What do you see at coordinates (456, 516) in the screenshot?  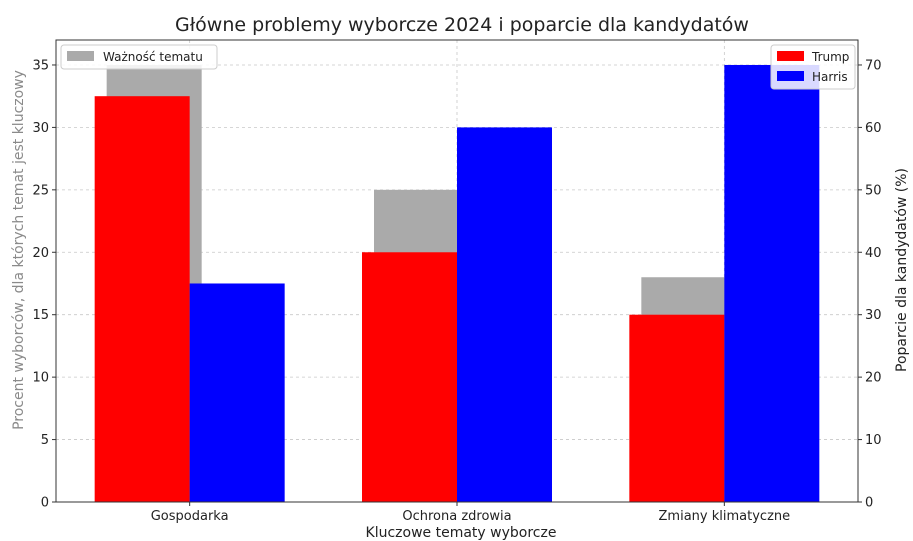 I see `x-tick-label: Ochrona zdrowia` at bounding box center [456, 516].